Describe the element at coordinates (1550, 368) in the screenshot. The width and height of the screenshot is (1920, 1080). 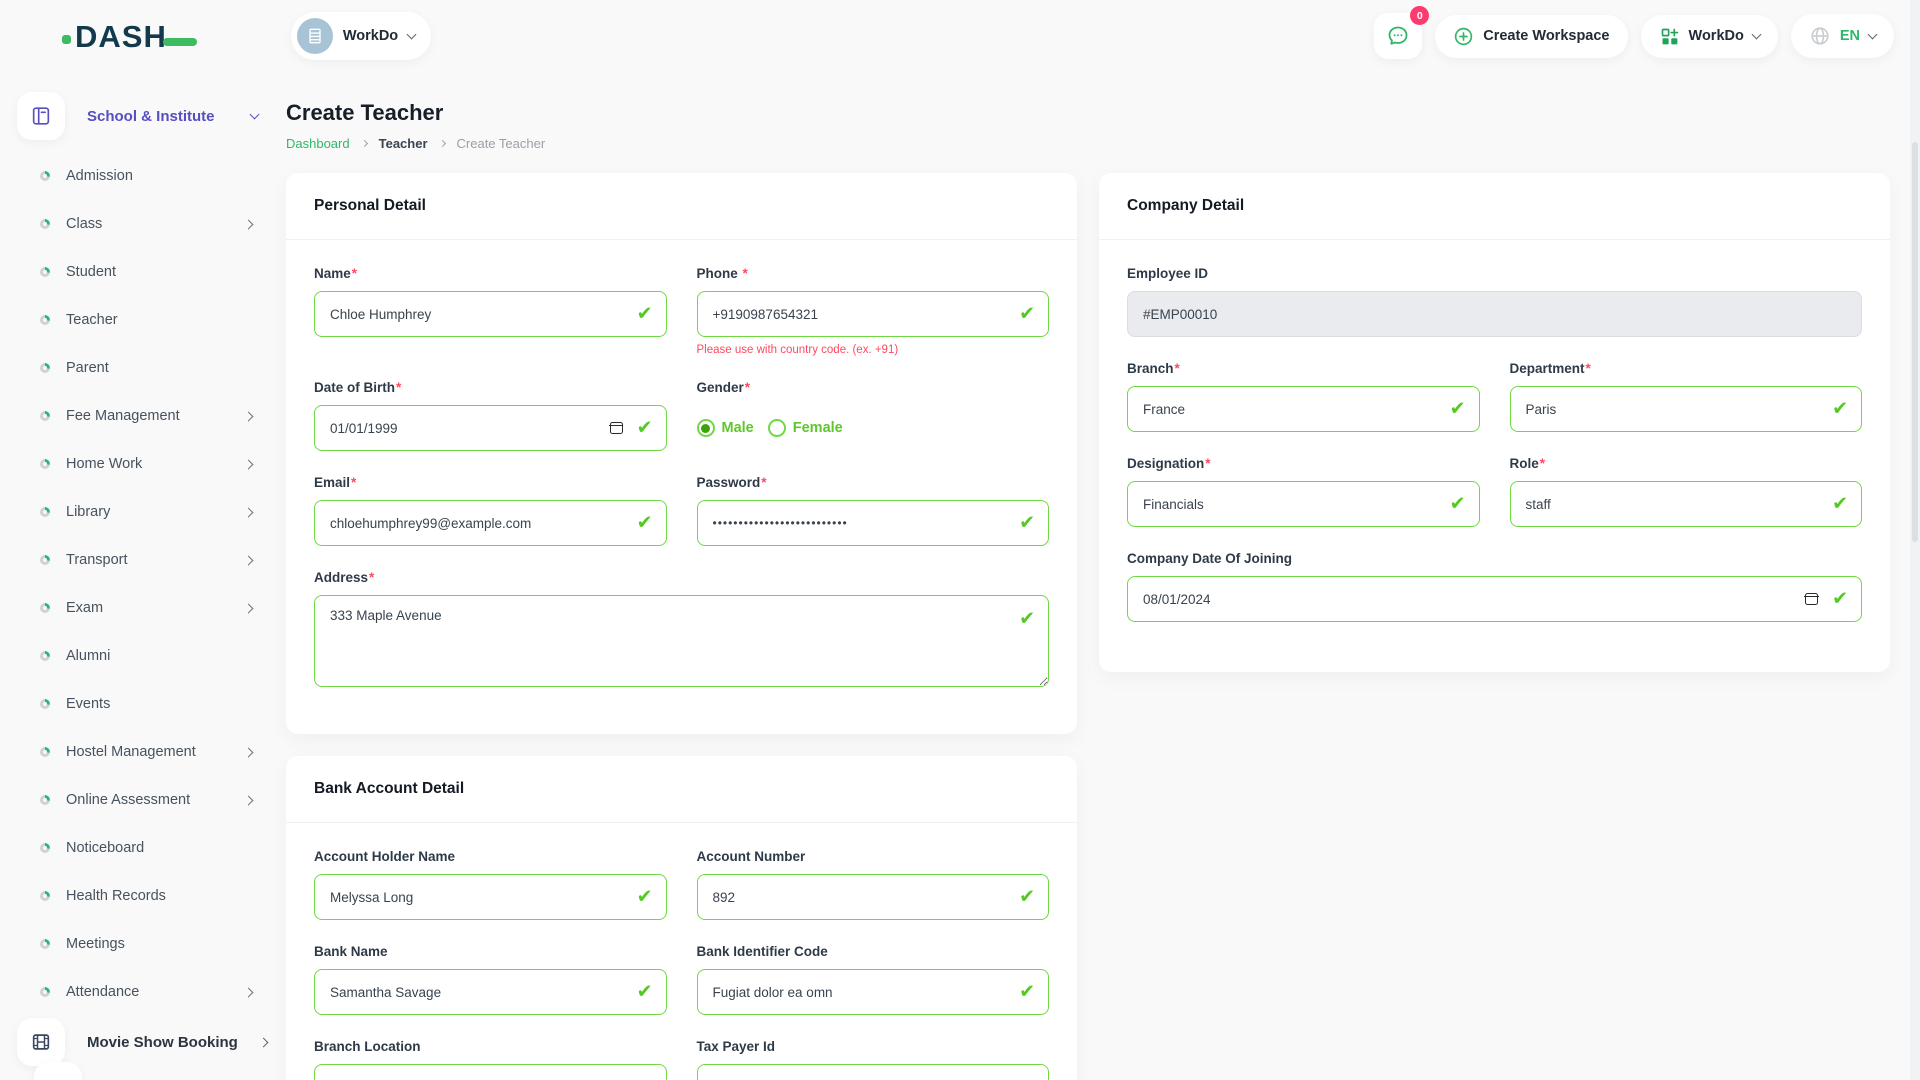
I see `department-label: Department*` at that location.